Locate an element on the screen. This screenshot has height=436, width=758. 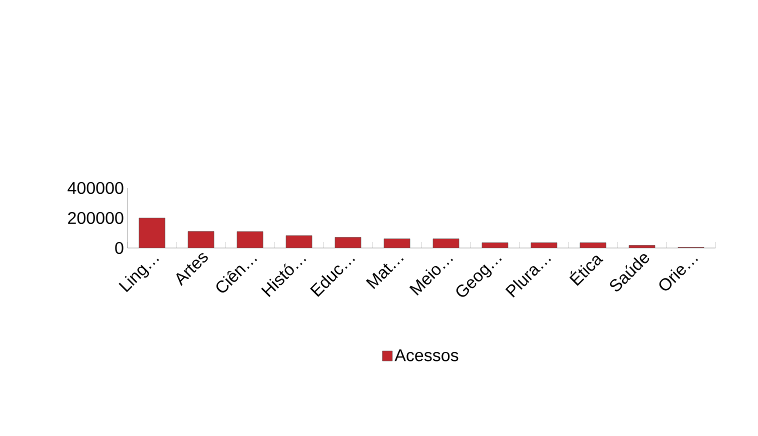
y-tick-label: 200000 is located at coordinates (96, 218).